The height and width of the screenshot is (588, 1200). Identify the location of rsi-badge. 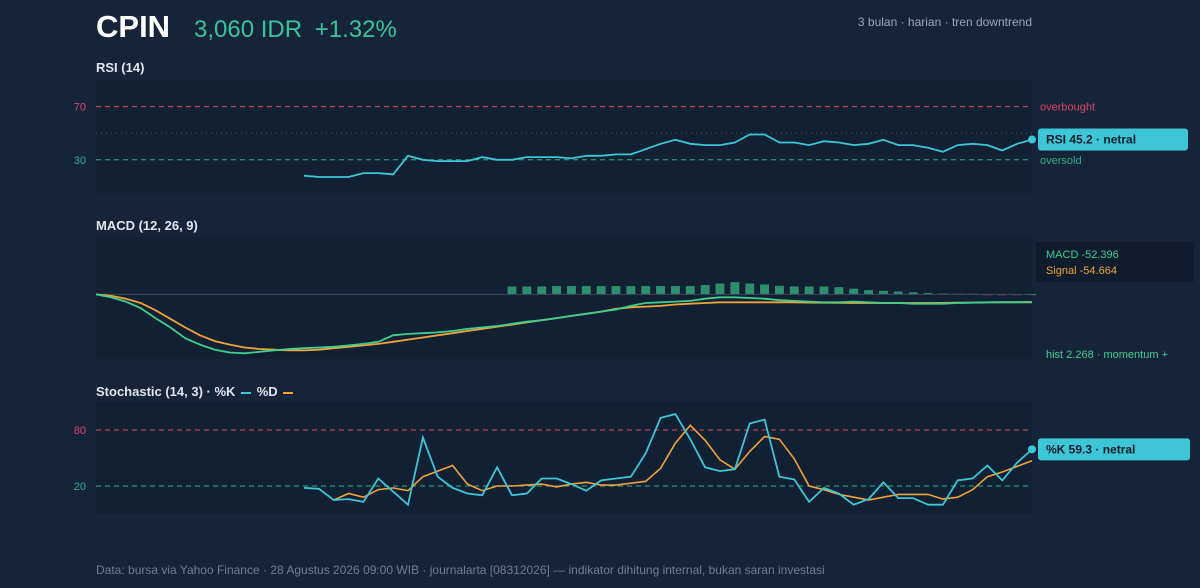
(1113, 139).